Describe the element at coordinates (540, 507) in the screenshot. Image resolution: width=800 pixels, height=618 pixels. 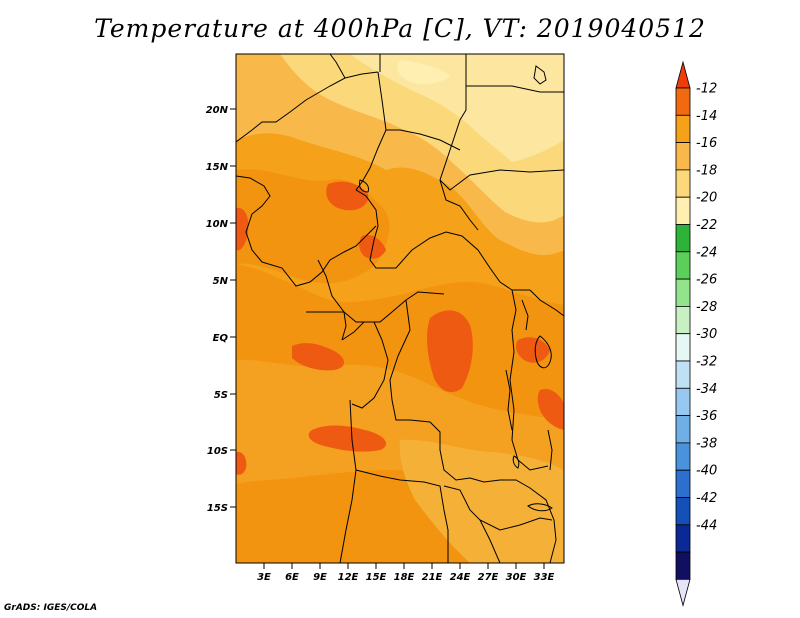
I see `lake-kariba` at that location.